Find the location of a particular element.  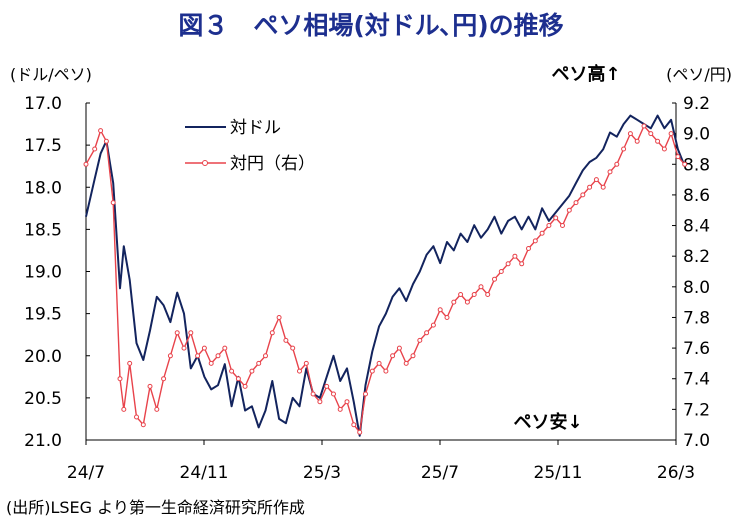

right-tick-label: 7.4 is located at coordinates (696, 380).